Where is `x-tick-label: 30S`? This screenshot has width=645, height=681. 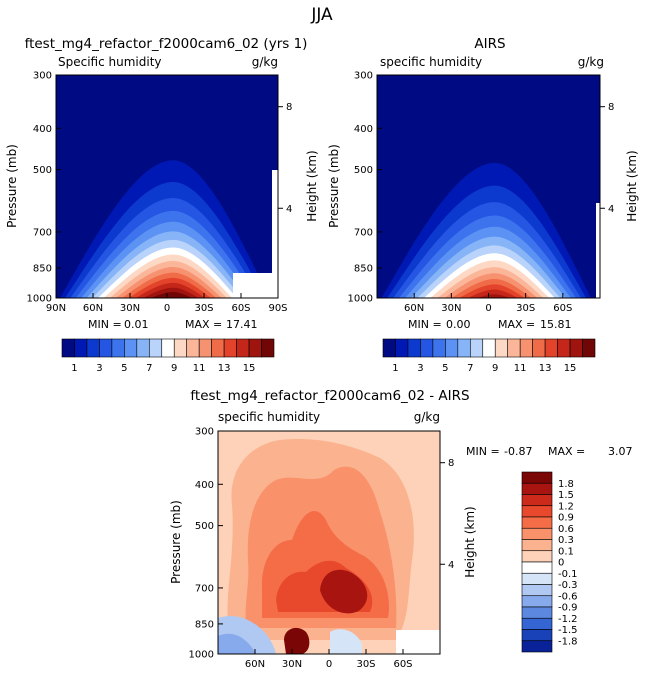
x-tick-label: 30S is located at coordinates (525, 308).